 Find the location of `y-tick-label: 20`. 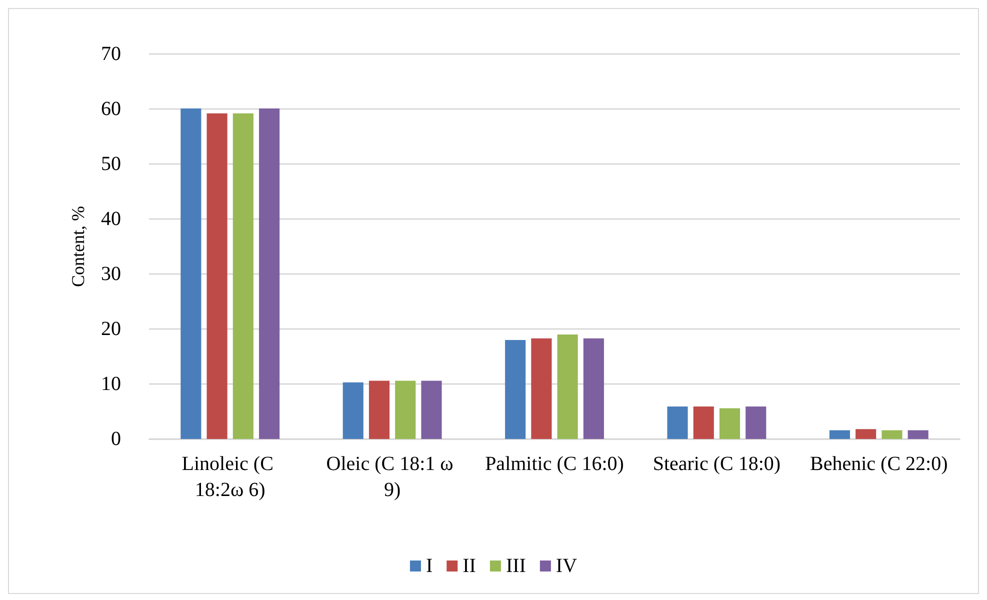

y-tick-label: 20 is located at coordinates (111, 329).